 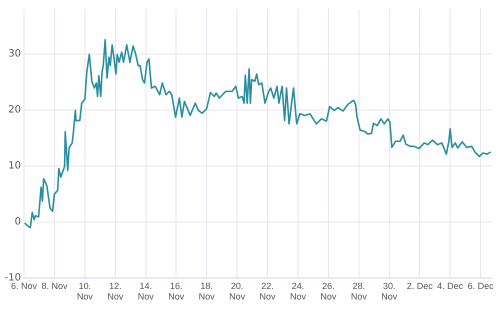 What do you see at coordinates (450, 285) in the screenshot?
I see `x-tick-label: 4. Dec` at bounding box center [450, 285].